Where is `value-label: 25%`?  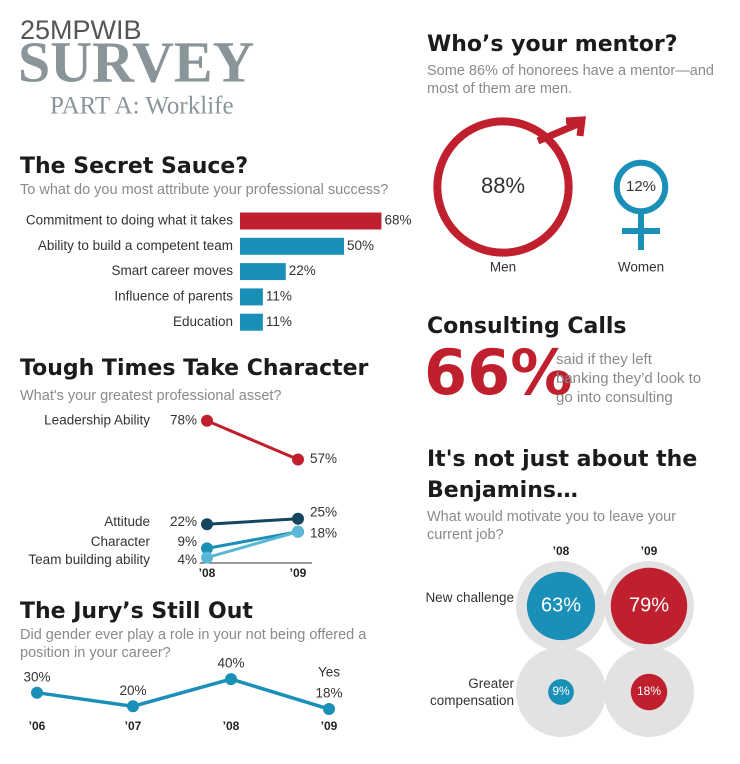 value-label: 25% is located at coordinates (323, 511).